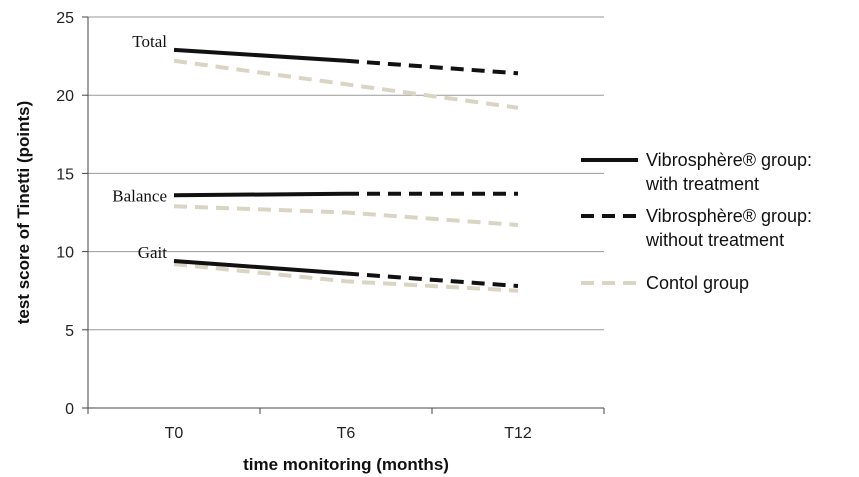  Describe the element at coordinates (729, 160) in the screenshot. I see `legend-label-0-line1: Vibrosphère® group:` at that location.